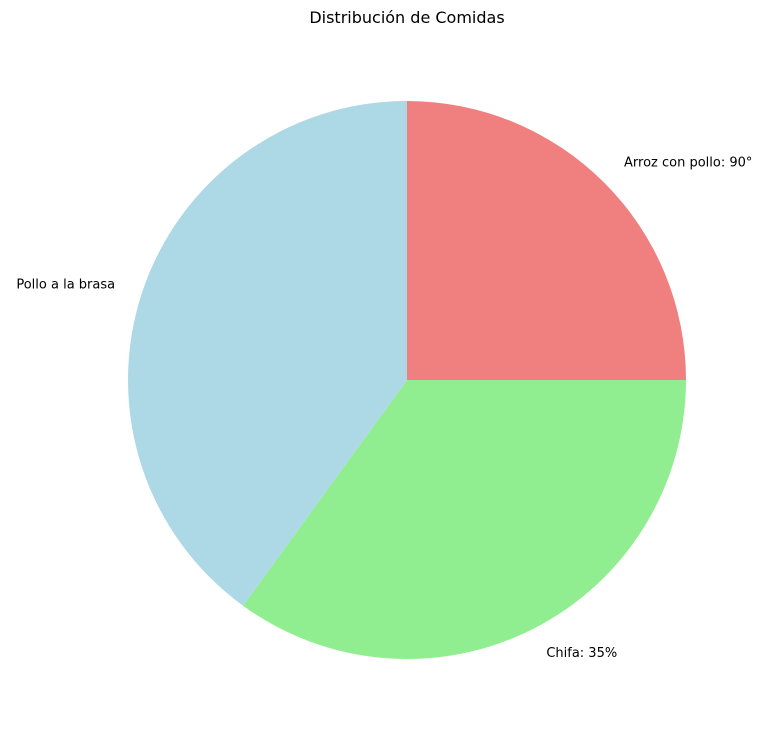 Image resolution: width=771 pixels, height=739 pixels. What do you see at coordinates (406, 17) in the screenshot?
I see `chart-title: Distribución de Comidas` at bounding box center [406, 17].